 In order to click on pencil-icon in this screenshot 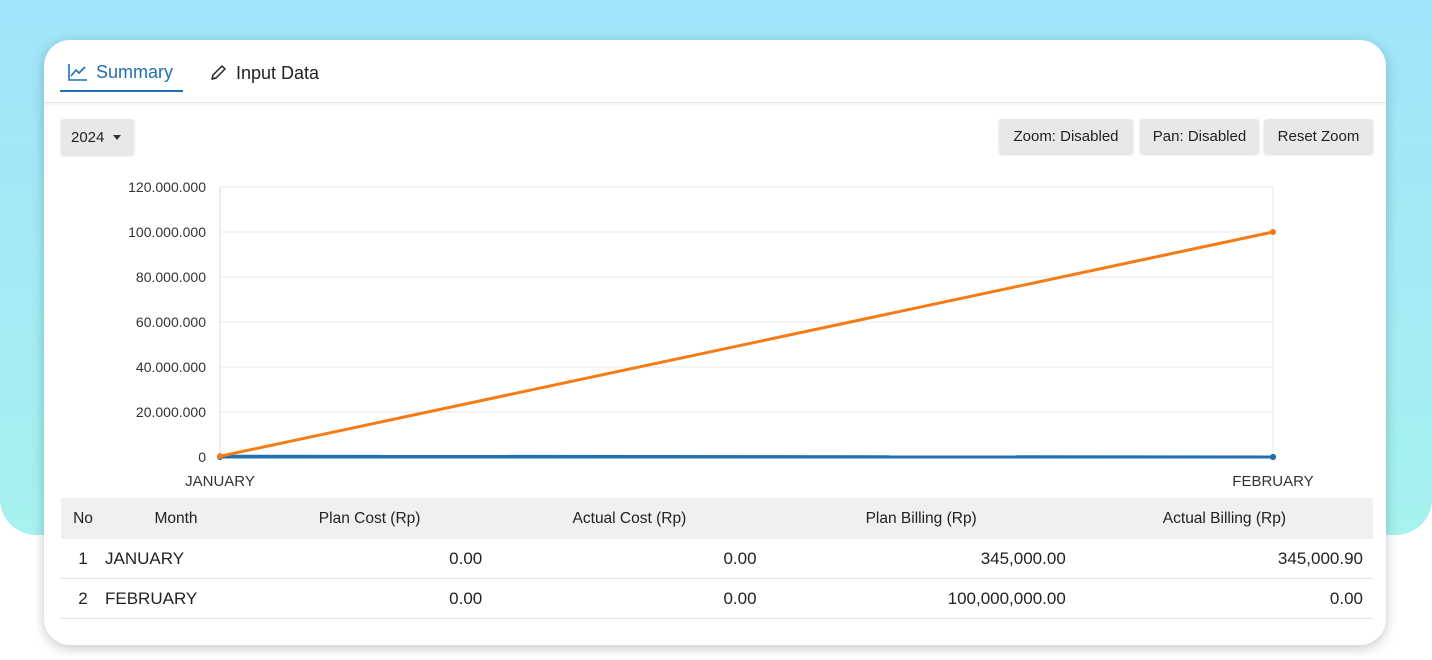, I will do `click(218, 72)`.